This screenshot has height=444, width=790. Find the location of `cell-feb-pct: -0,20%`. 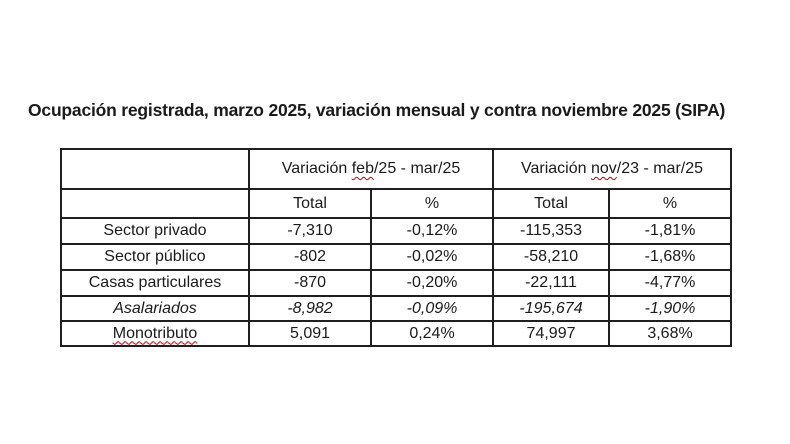

cell-feb-pct: -0,20% is located at coordinates (432, 283).